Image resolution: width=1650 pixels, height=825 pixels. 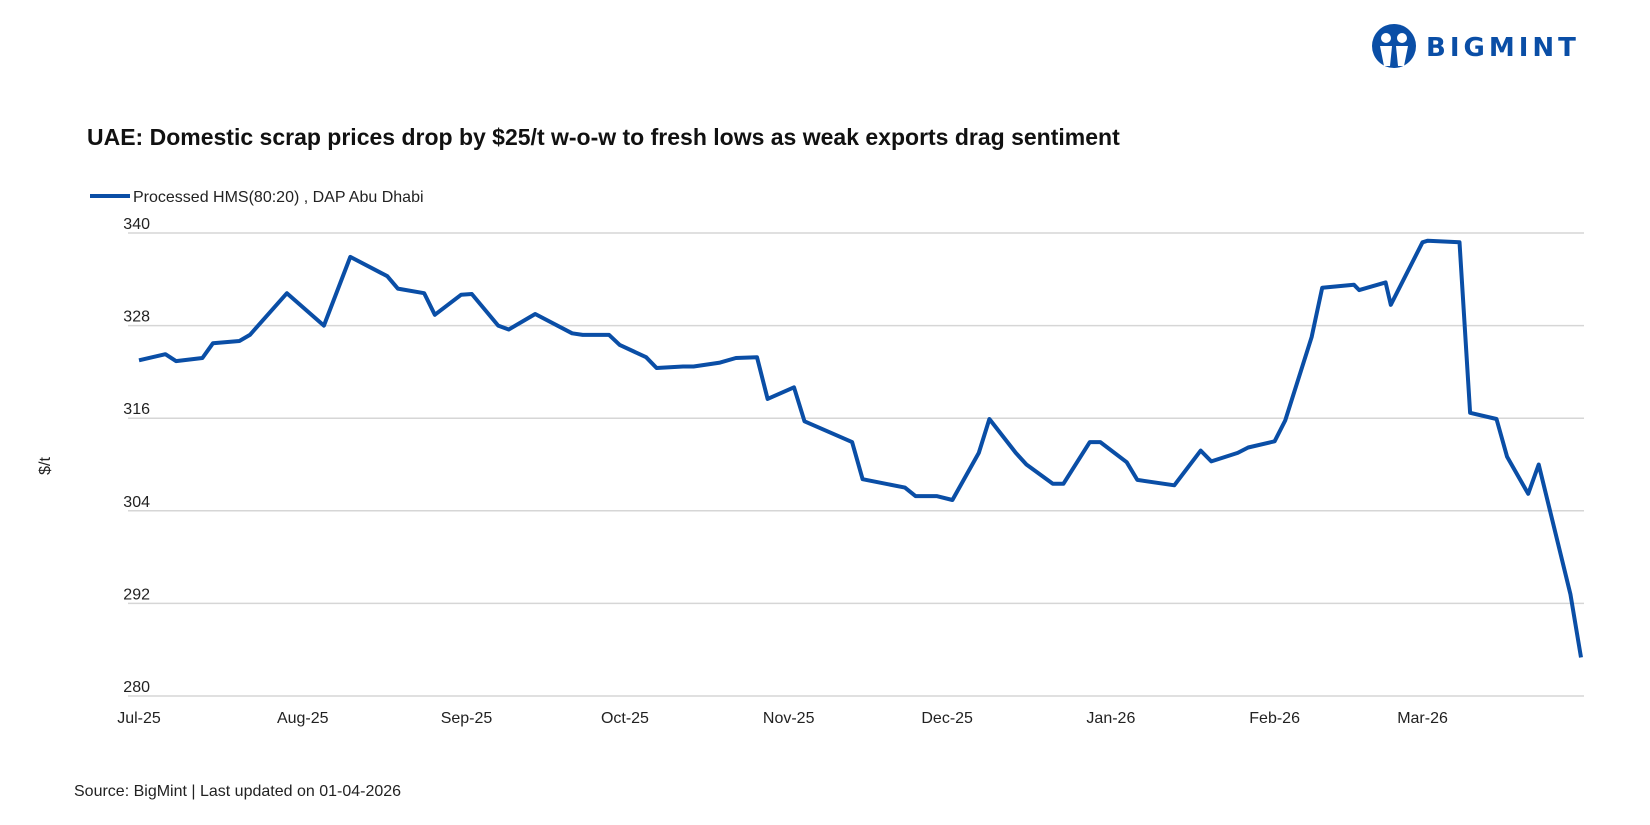 I want to click on y-tick-label: 280, so click(x=136, y=687).